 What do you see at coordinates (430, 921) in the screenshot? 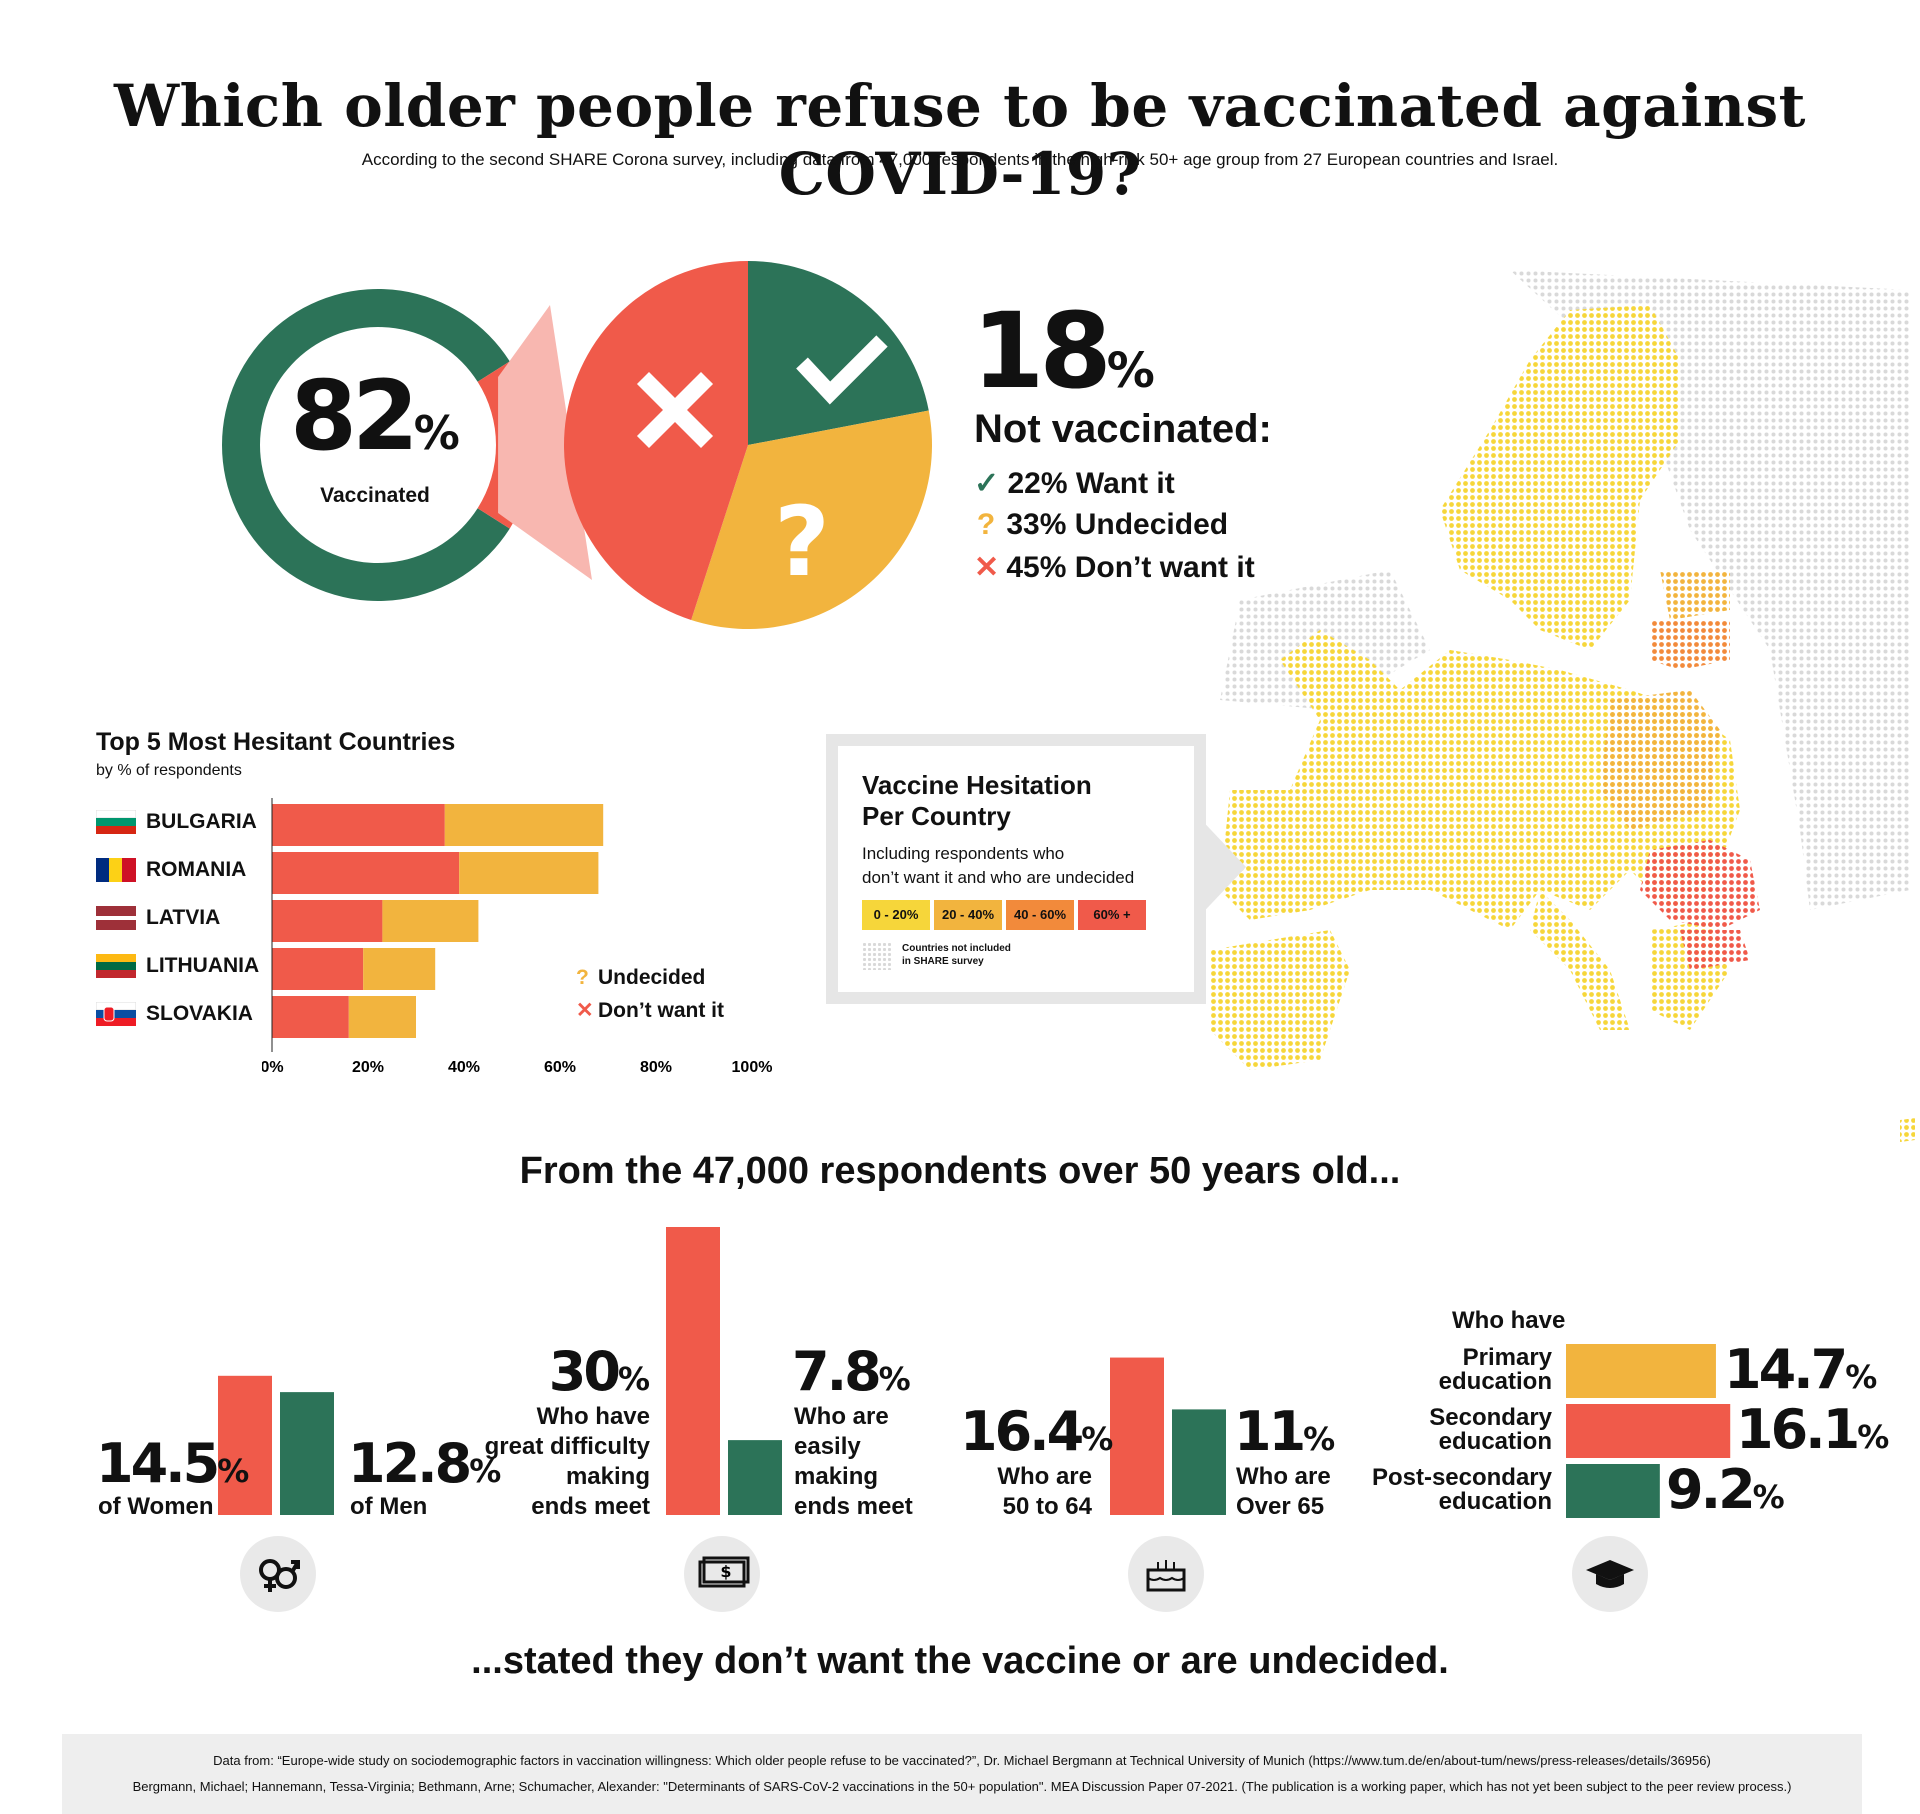
I see `bar-latvia-undecided` at bounding box center [430, 921].